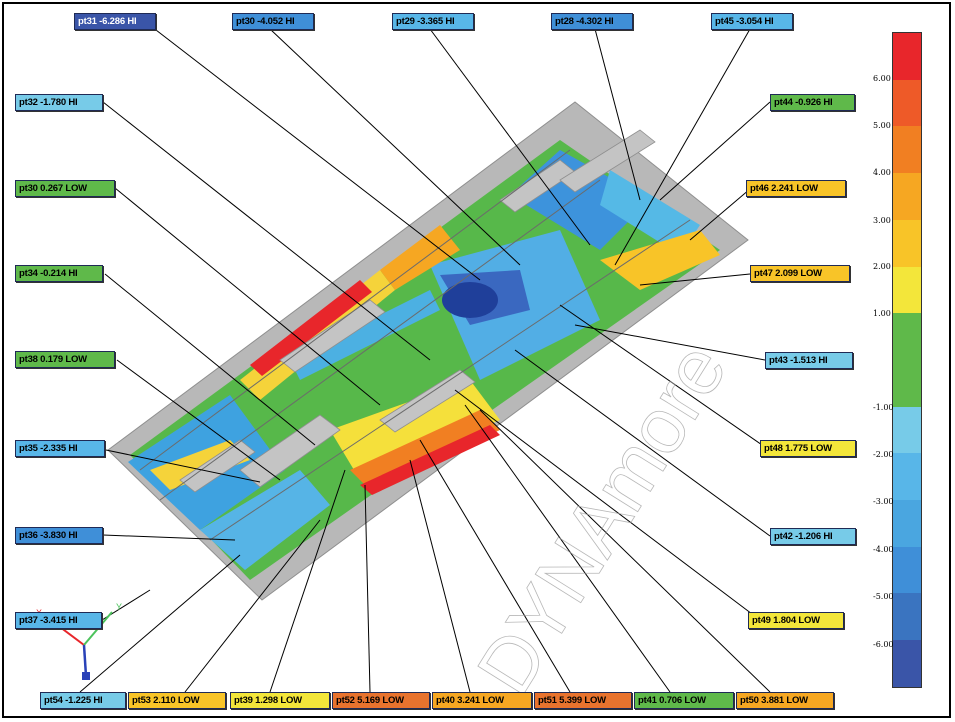  I want to click on scale-tick-label: 1.00, so click(882, 313).